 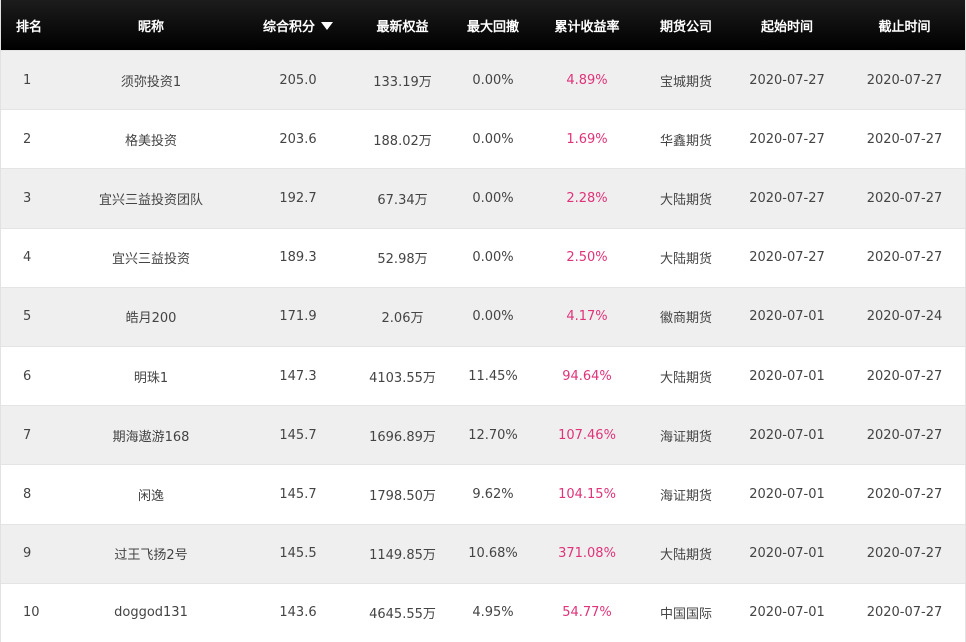 What do you see at coordinates (587, 554) in the screenshot?
I see `return-cell: 371.08%` at bounding box center [587, 554].